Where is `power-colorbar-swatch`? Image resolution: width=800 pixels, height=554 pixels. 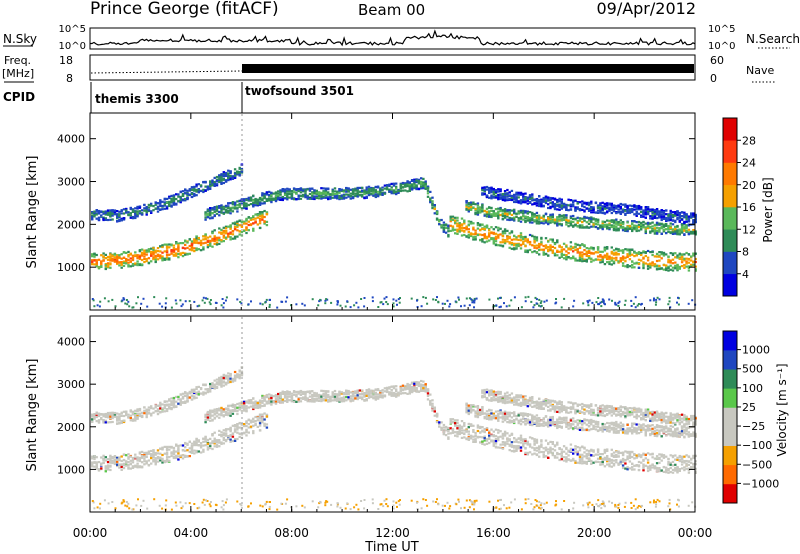 power-colorbar-swatch is located at coordinates (730, 129).